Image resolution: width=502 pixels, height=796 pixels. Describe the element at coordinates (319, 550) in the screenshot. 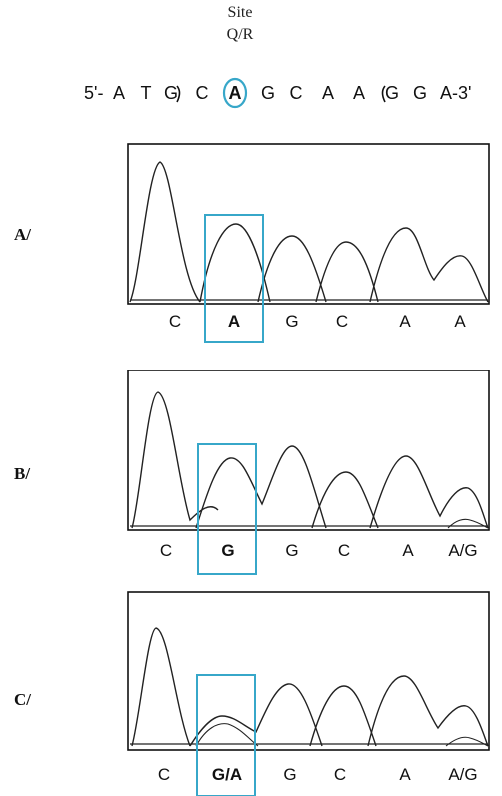

I see `base-calls: C G G C A A/G` at that location.